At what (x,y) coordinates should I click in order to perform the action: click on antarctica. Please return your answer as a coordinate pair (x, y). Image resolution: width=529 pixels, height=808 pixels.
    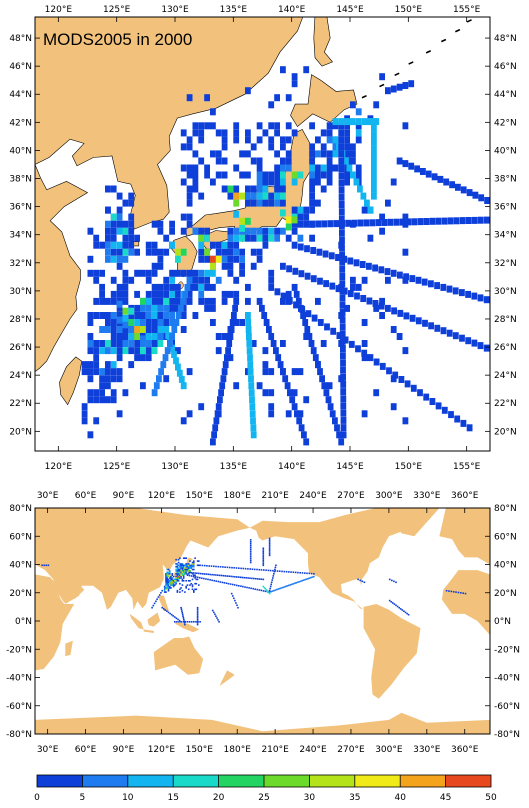
    Looking at the image, I should click on (262, 723).